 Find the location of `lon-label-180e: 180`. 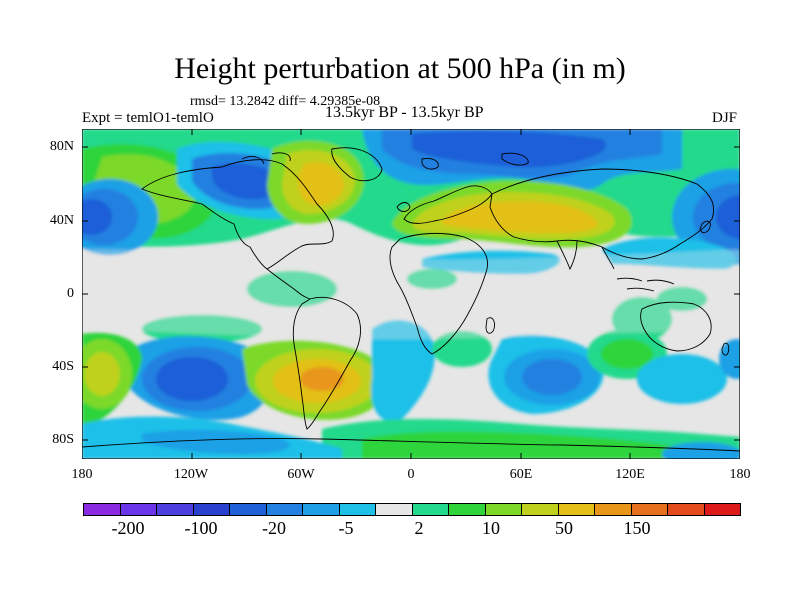

lon-label-180e: 180 is located at coordinates (740, 474).